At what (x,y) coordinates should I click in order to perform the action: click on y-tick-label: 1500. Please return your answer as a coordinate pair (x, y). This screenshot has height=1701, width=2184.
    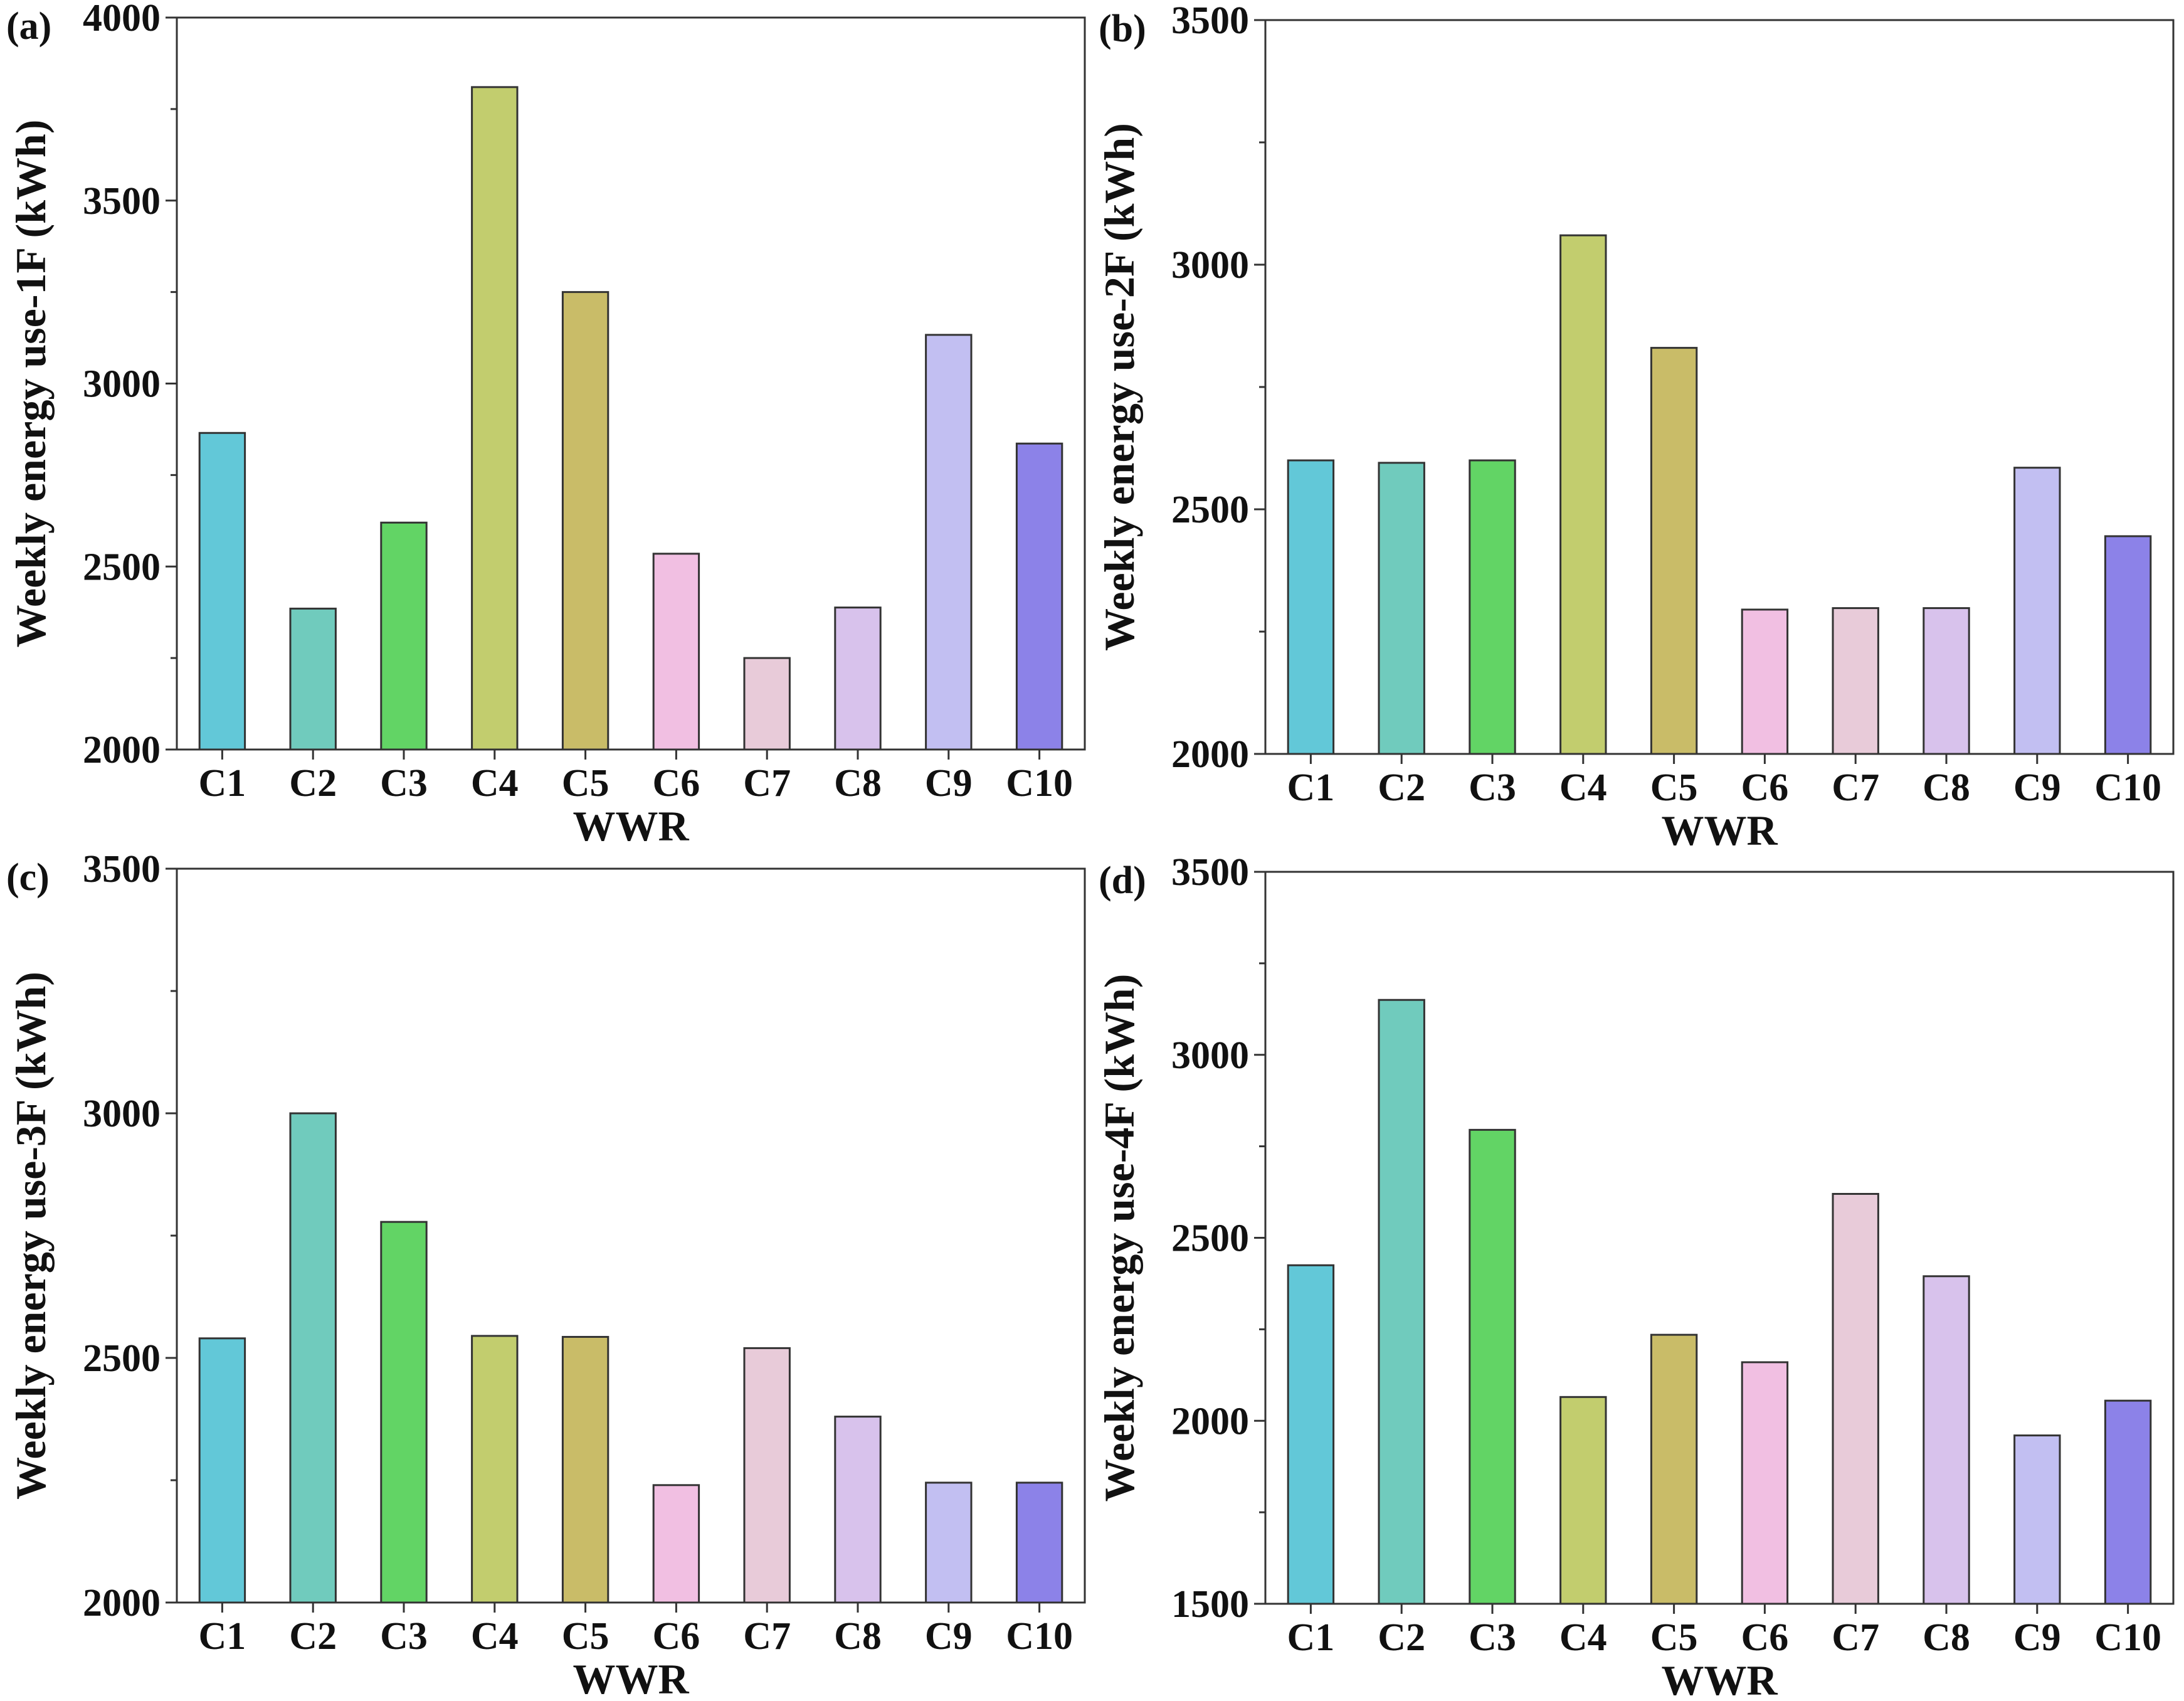
    Looking at the image, I should click on (1210, 1604).